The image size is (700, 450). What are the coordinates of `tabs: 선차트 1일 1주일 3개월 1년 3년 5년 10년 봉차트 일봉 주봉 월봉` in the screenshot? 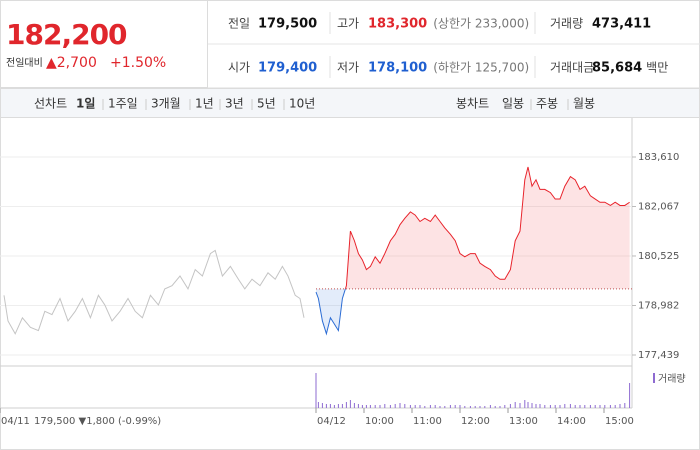 It's located at (314, 104).